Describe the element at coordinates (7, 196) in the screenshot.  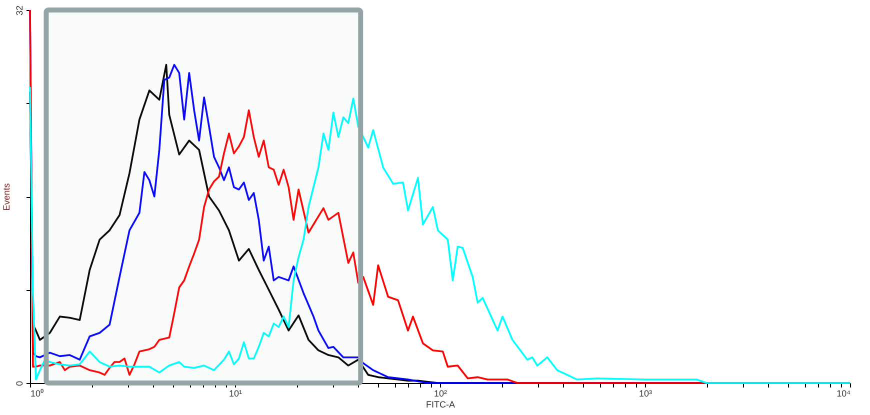
I see `y-axis-title: Events` at that location.